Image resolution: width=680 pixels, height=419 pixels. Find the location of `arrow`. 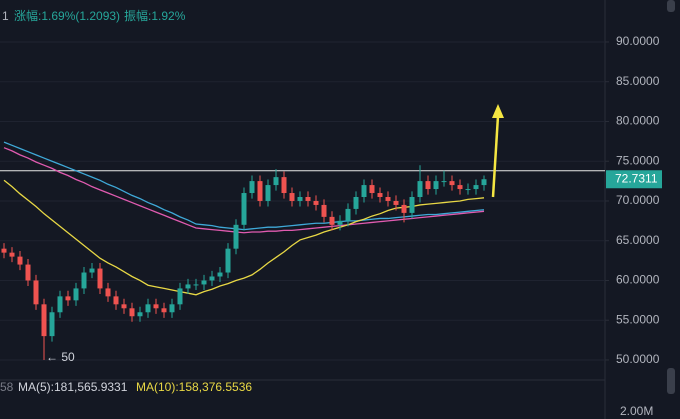

arrow is located at coordinates (497, 151).